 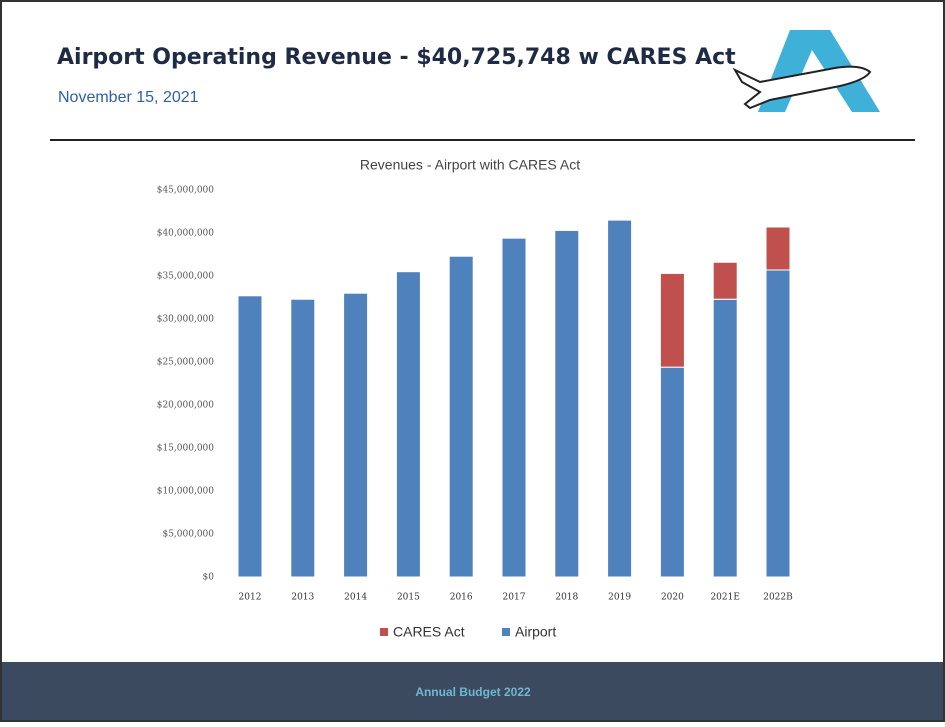 What do you see at coordinates (778, 598) in the screenshot?
I see `x-tick-label: 2022B` at bounding box center [778, 598].